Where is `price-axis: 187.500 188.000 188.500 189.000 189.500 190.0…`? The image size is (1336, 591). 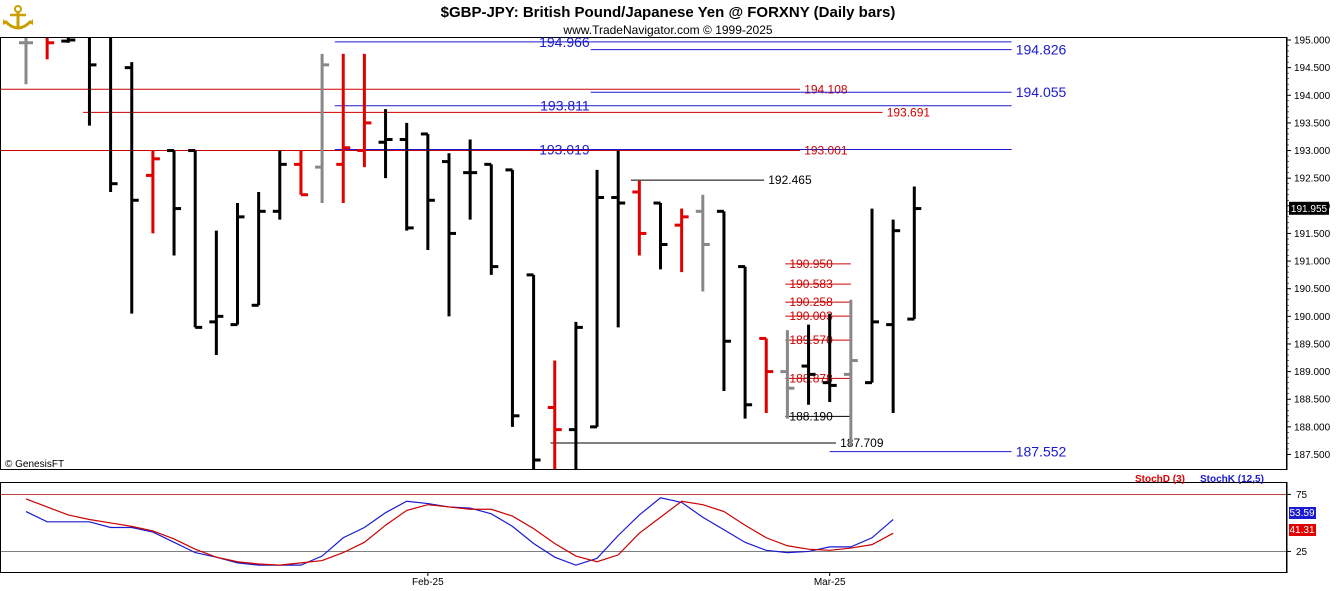 price-axis: 187.500 188.000 188.500 189.000 189.500 190.0… is located at coordinates (1309, 248).